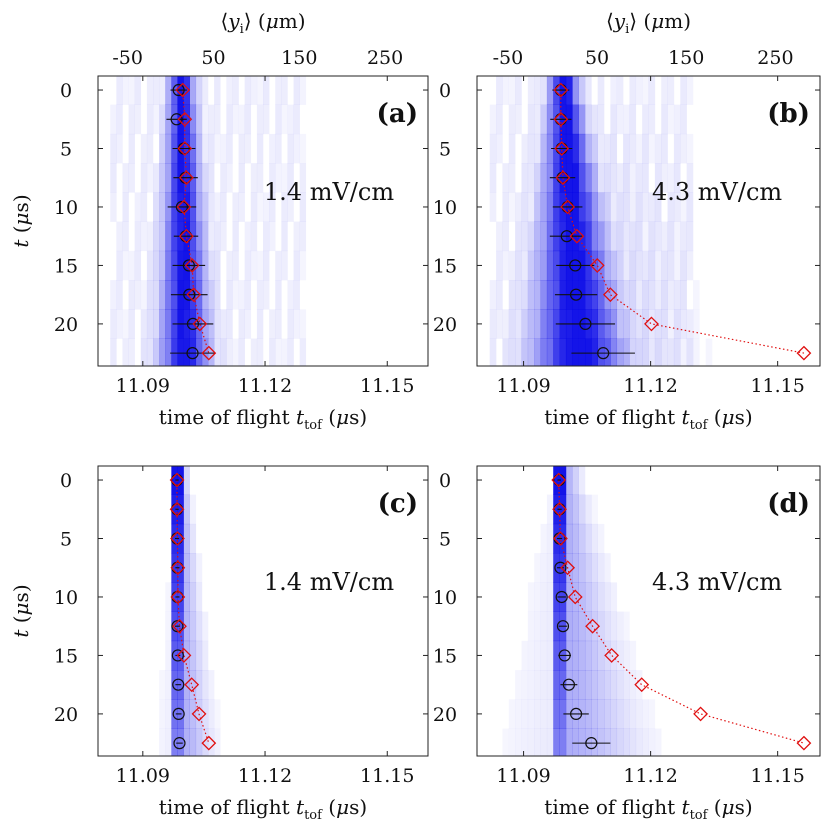 This screenshot has height=830, width=830. I want to click on panel-tag: (d), so click(788, 504).